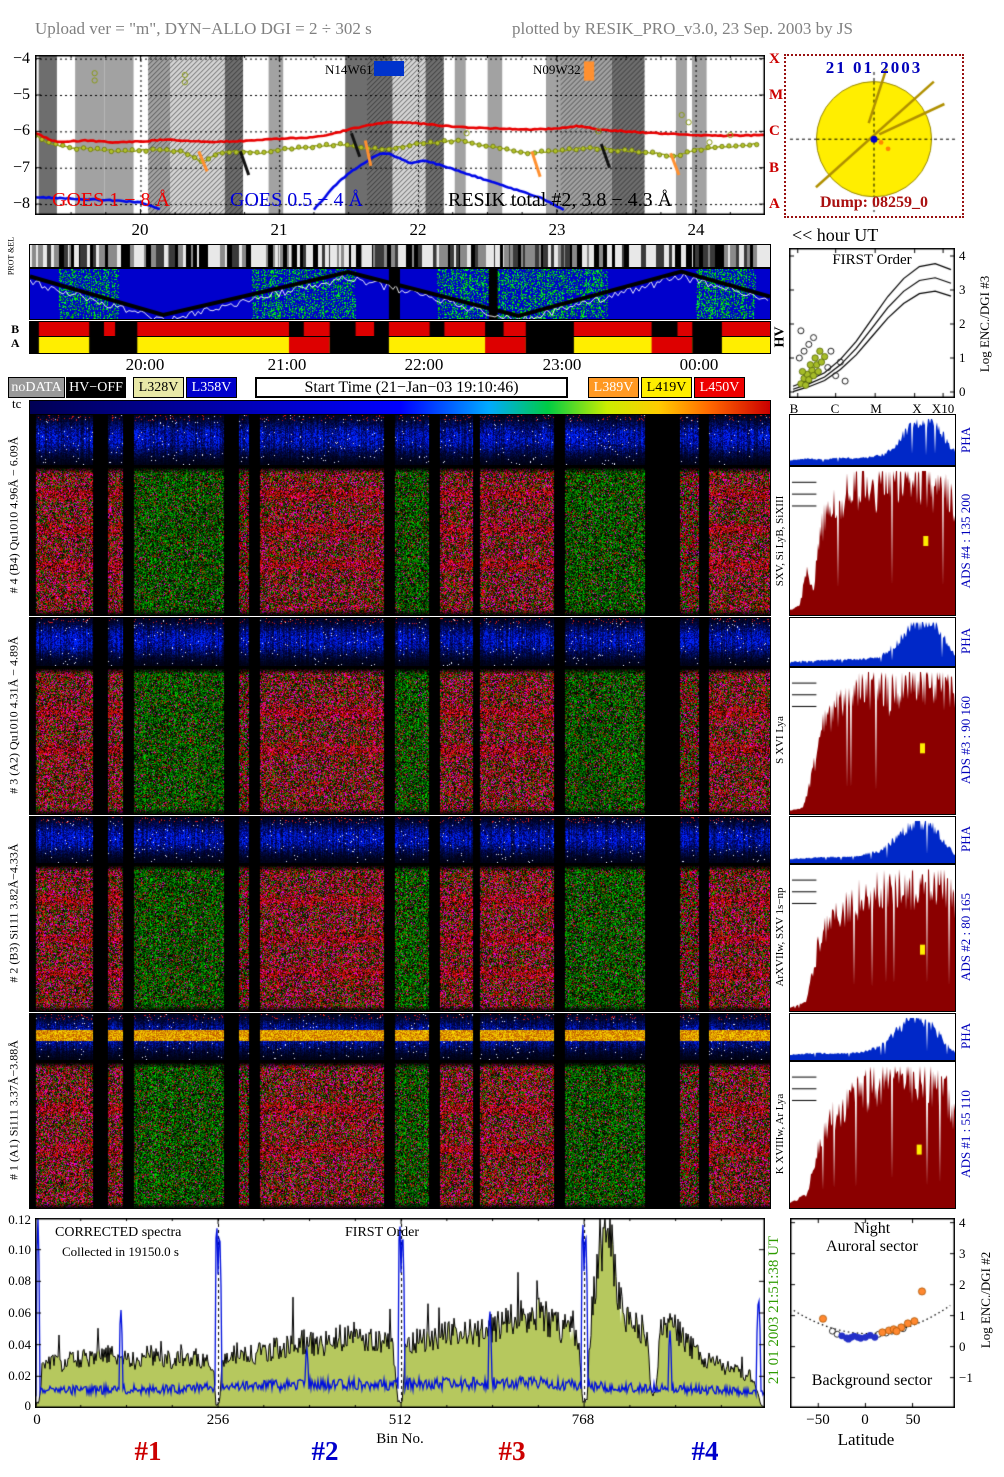 The width and height of the screenshot is (1004, 1477). I want to click on scatter-xtick: −50, so click(818, 1420).